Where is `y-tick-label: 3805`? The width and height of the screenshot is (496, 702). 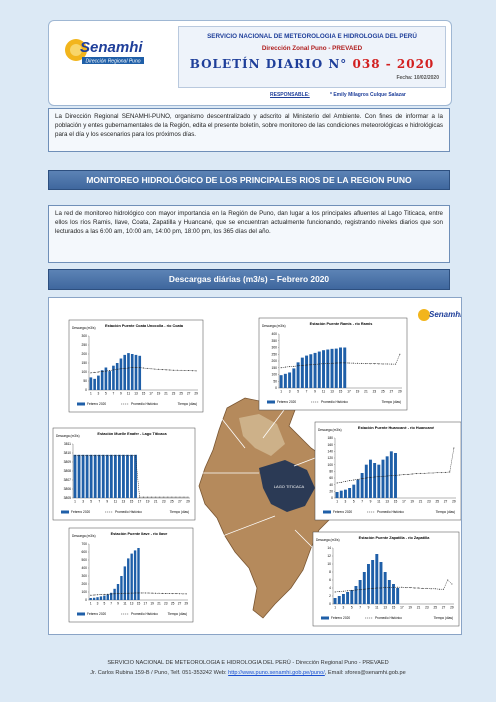 y-tick-label: 3805 is located at coordinates (68, 498).